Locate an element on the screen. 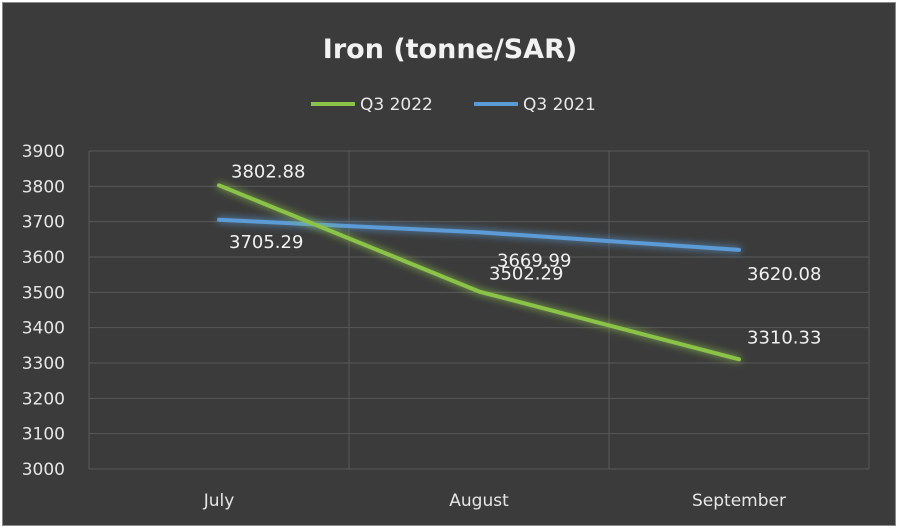 This screenshot has width=900, height=530. y-tick-label: 3100 is located at coordinates (43, 435).